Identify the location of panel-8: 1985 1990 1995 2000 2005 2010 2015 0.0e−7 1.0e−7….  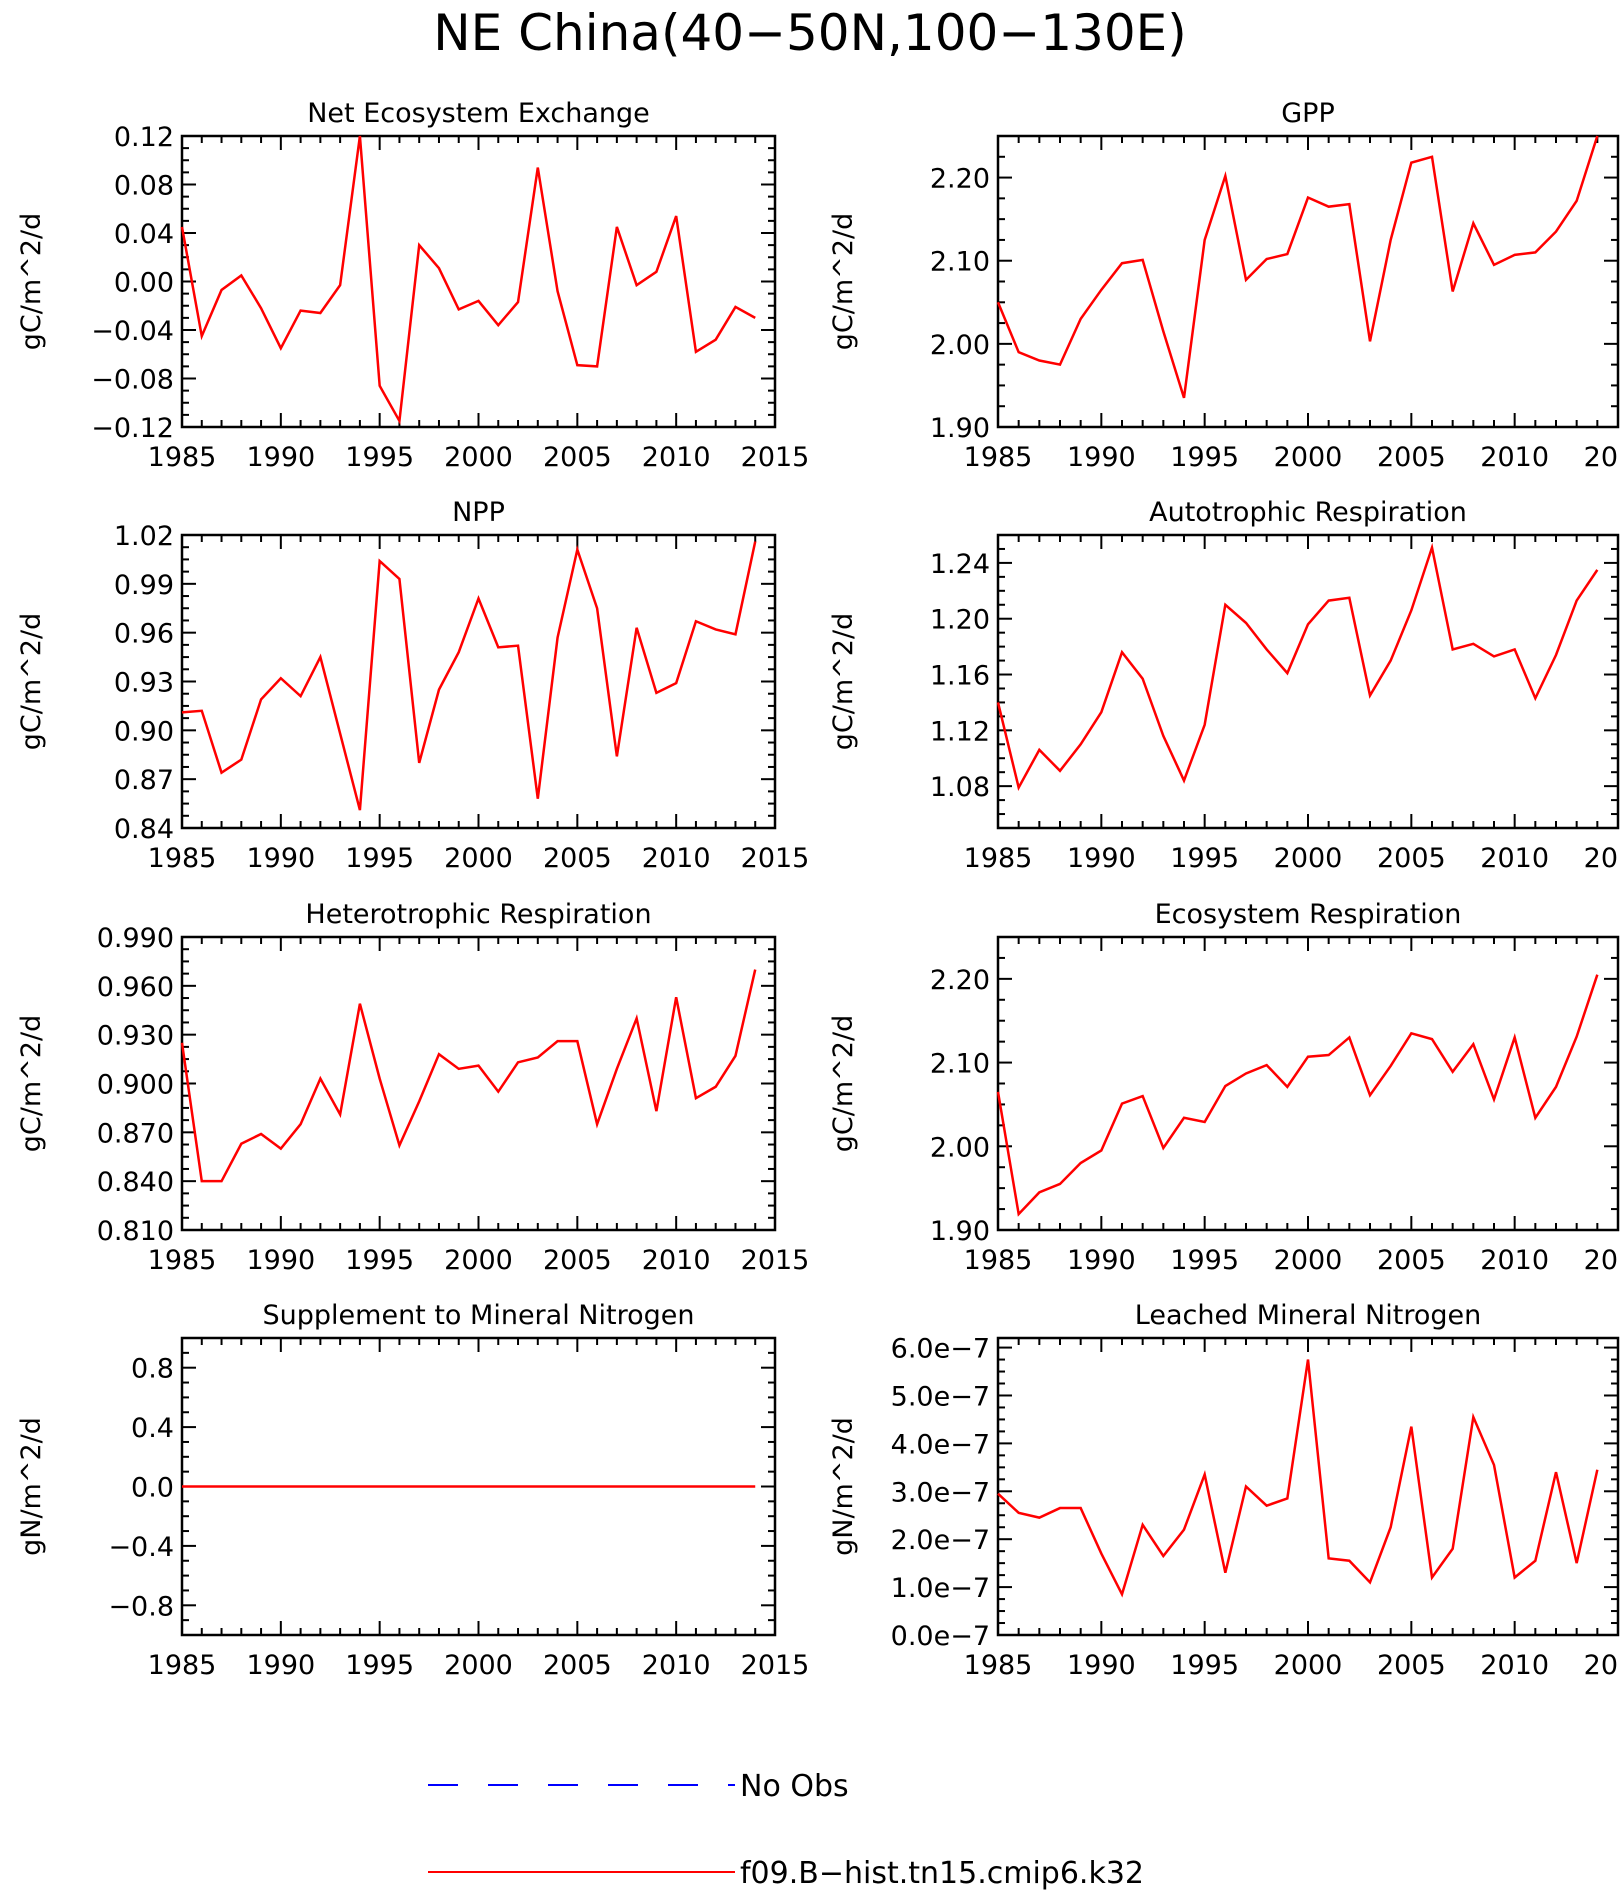
(1224, 1490).